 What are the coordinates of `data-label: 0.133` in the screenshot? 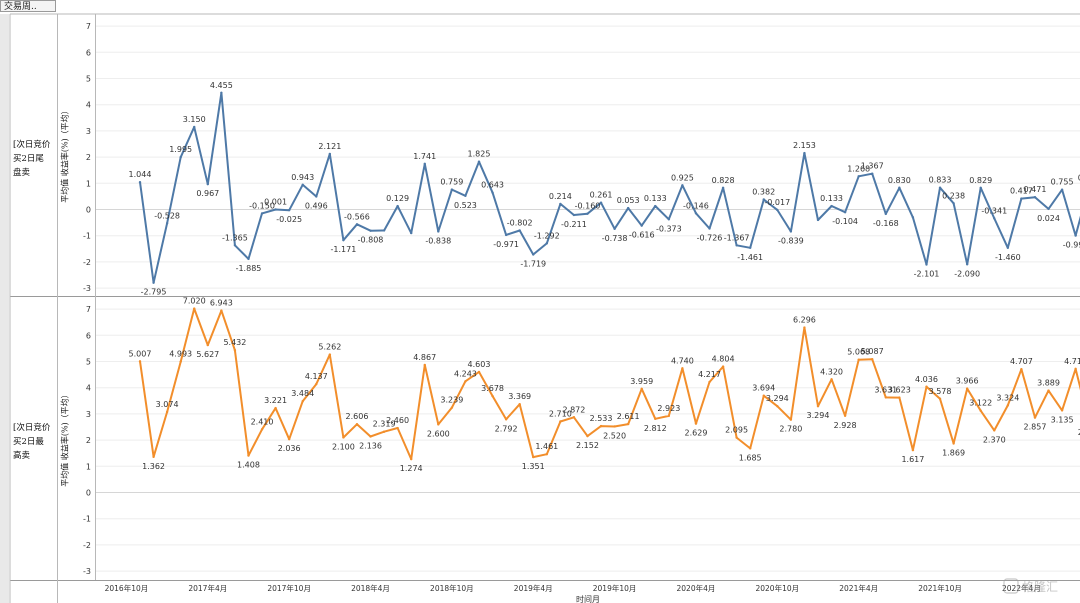 It's located at (655, 198).